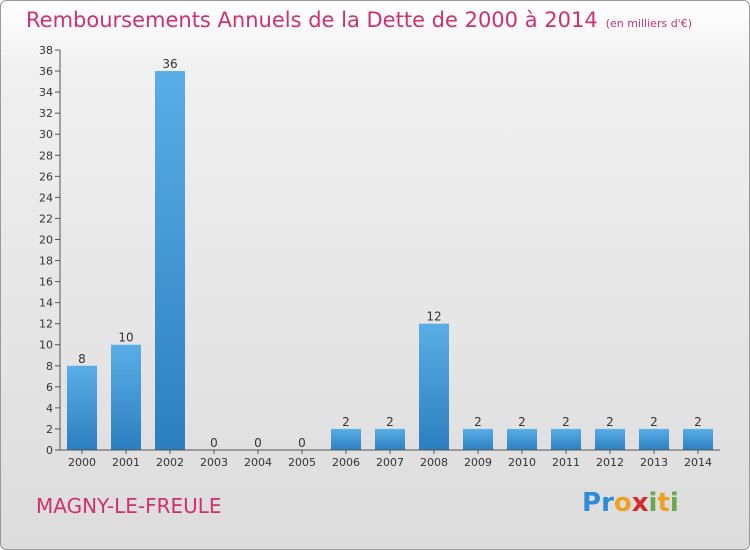 The width and height of the screenshot is (750, 550). I want to click on y-tick-label: 12, so click(46, 324).